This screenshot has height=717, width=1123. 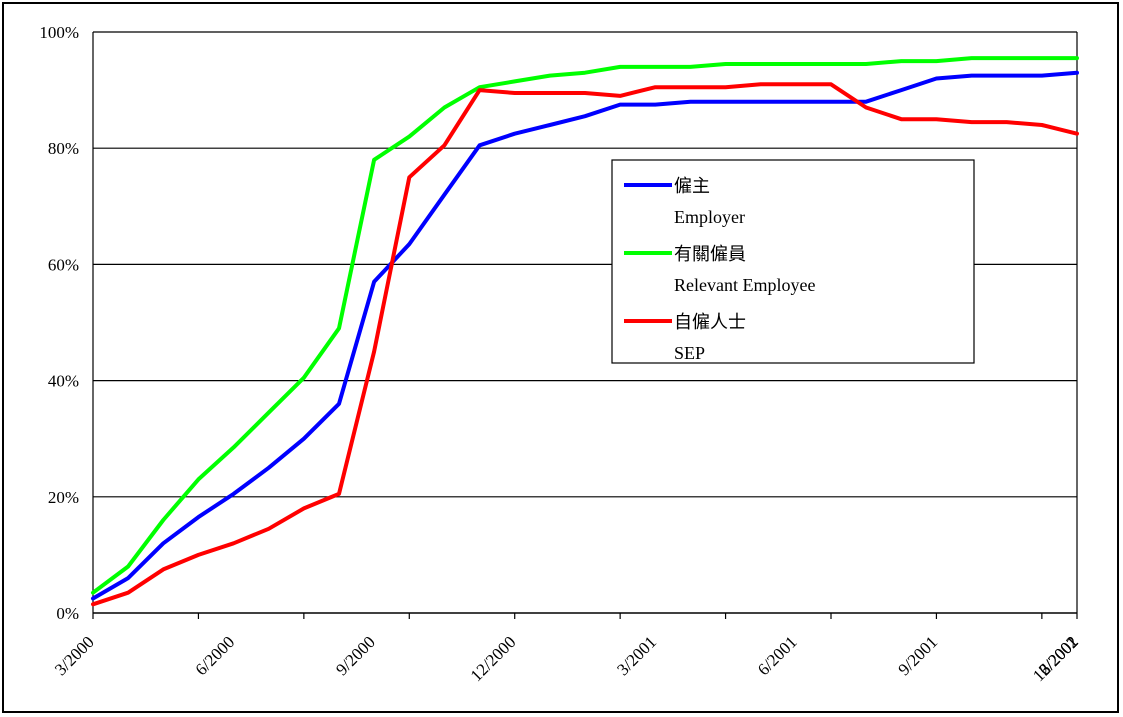 I want to click on y-tick-label: 80%, so click(x=63, y=148).